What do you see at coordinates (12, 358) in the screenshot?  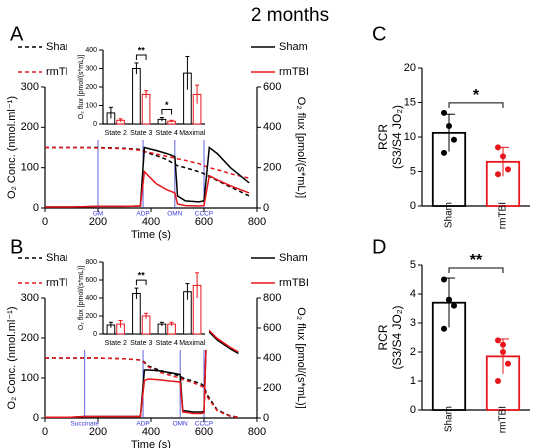 I see `y-axis-label: O₂ Conc. (nmol.ml⁻¹)` at bounding box center [12, 358].